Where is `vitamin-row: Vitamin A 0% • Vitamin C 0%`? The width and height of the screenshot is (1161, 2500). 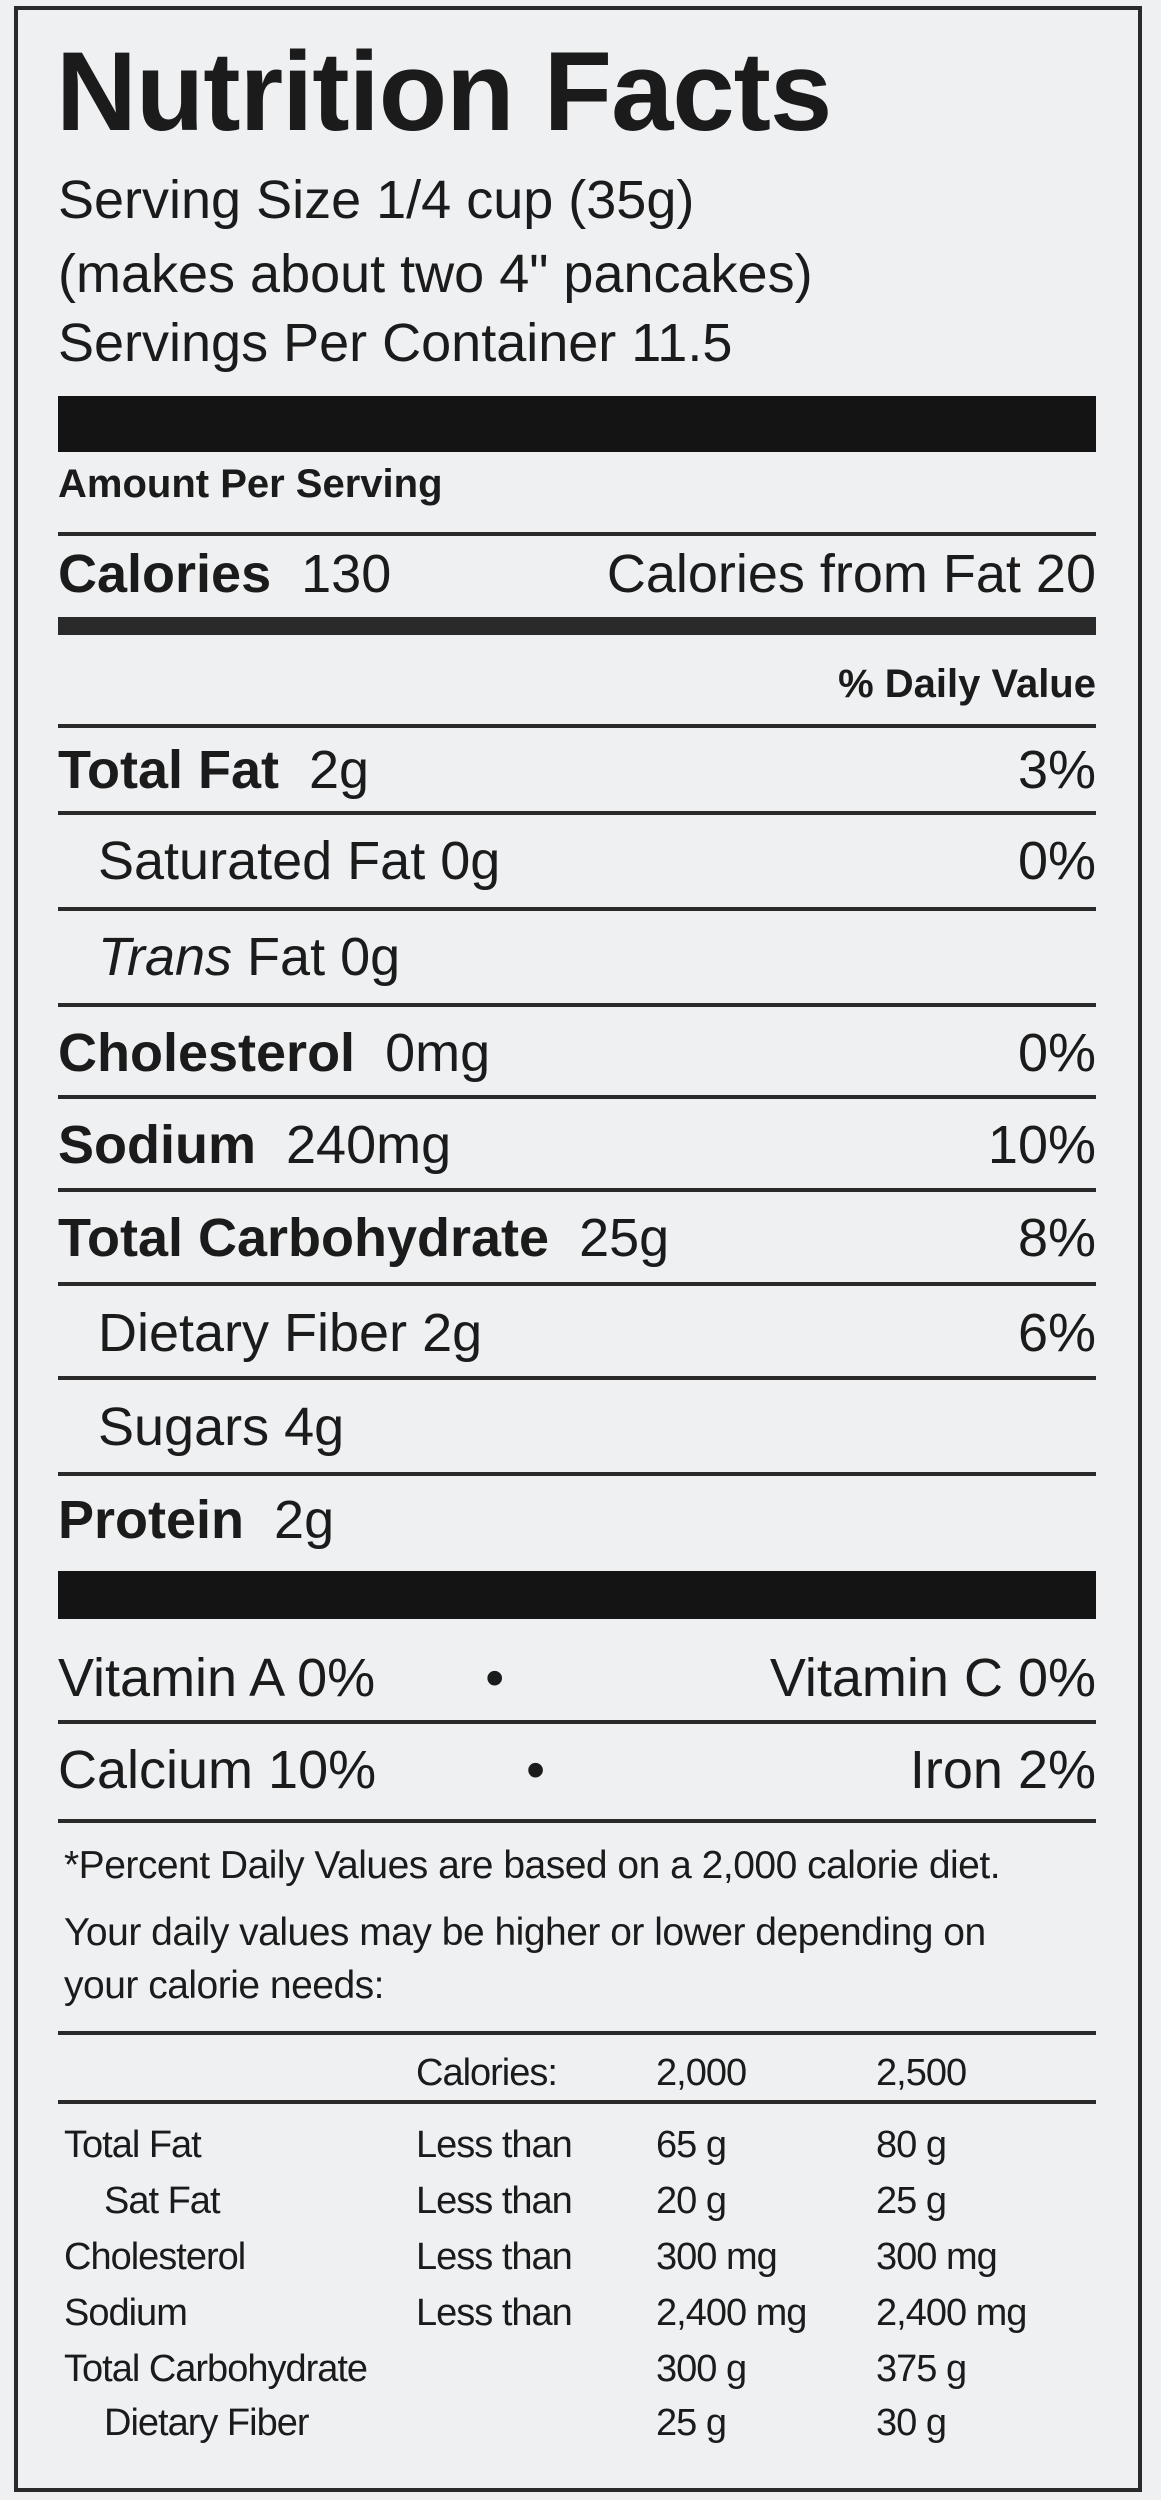
vitamin-row: Vitamin A 0% • Vitamin C 0% is located at coordinates (577, 1678).